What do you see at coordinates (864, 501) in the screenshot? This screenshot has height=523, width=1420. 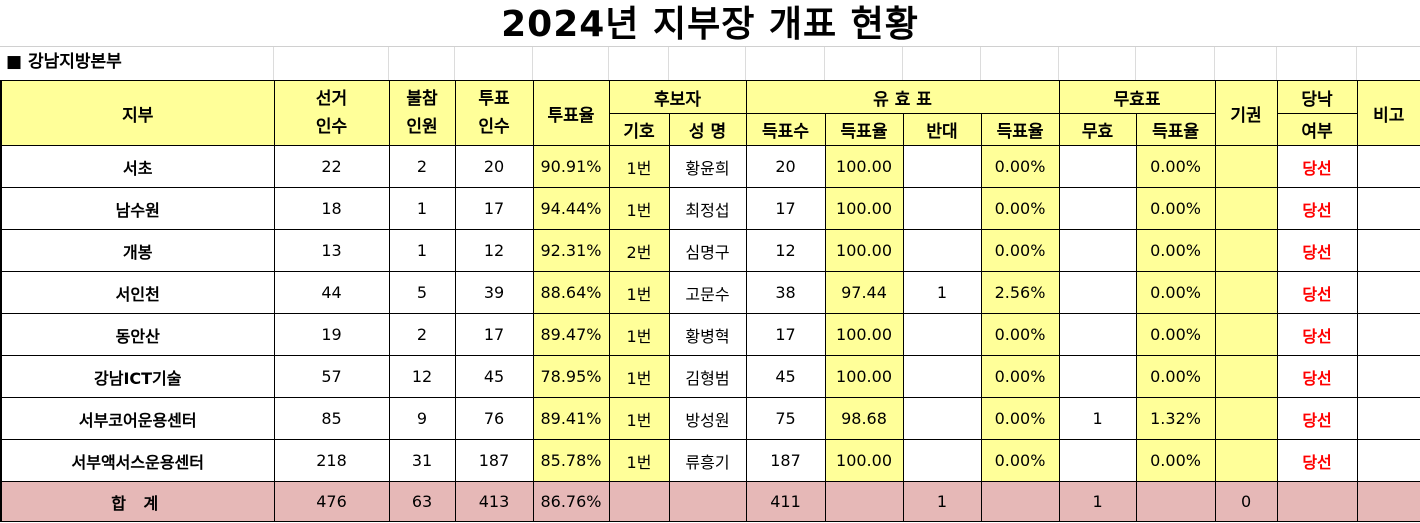 I see `total-rate` at bounding box center [864, 501].